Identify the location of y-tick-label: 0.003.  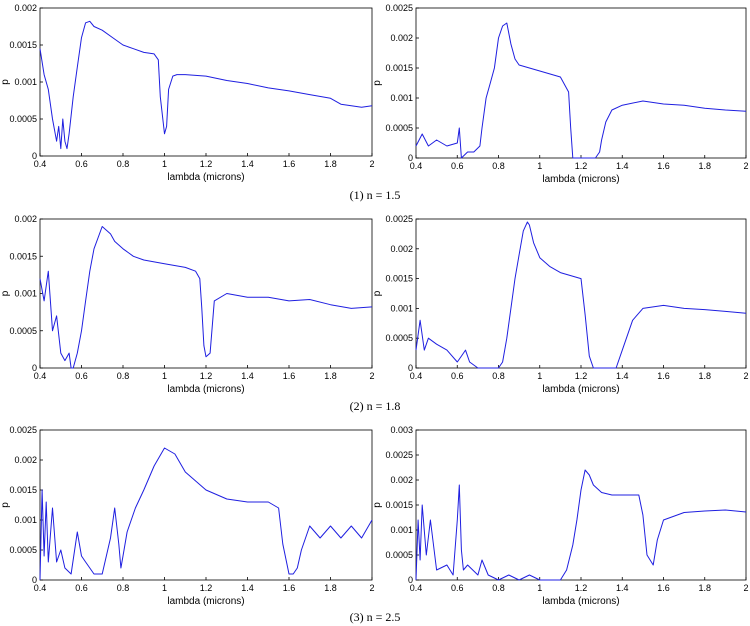
(401, 430).